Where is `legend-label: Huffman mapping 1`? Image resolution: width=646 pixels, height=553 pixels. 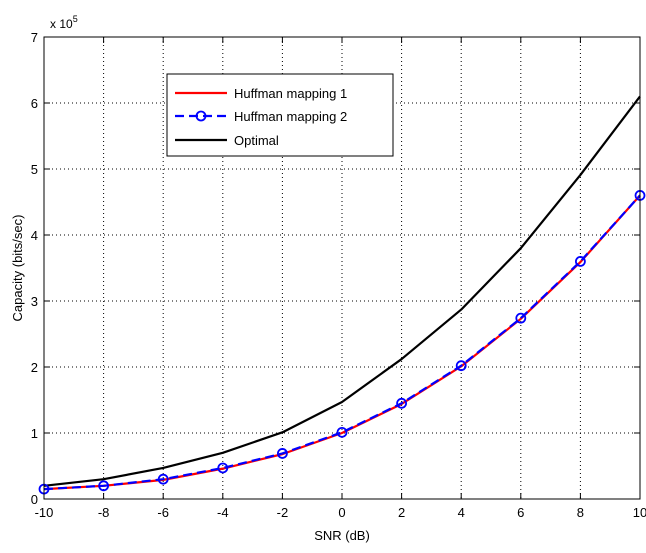 legend-label: Huffman mapping 1 is located at coordinates (290, 93).